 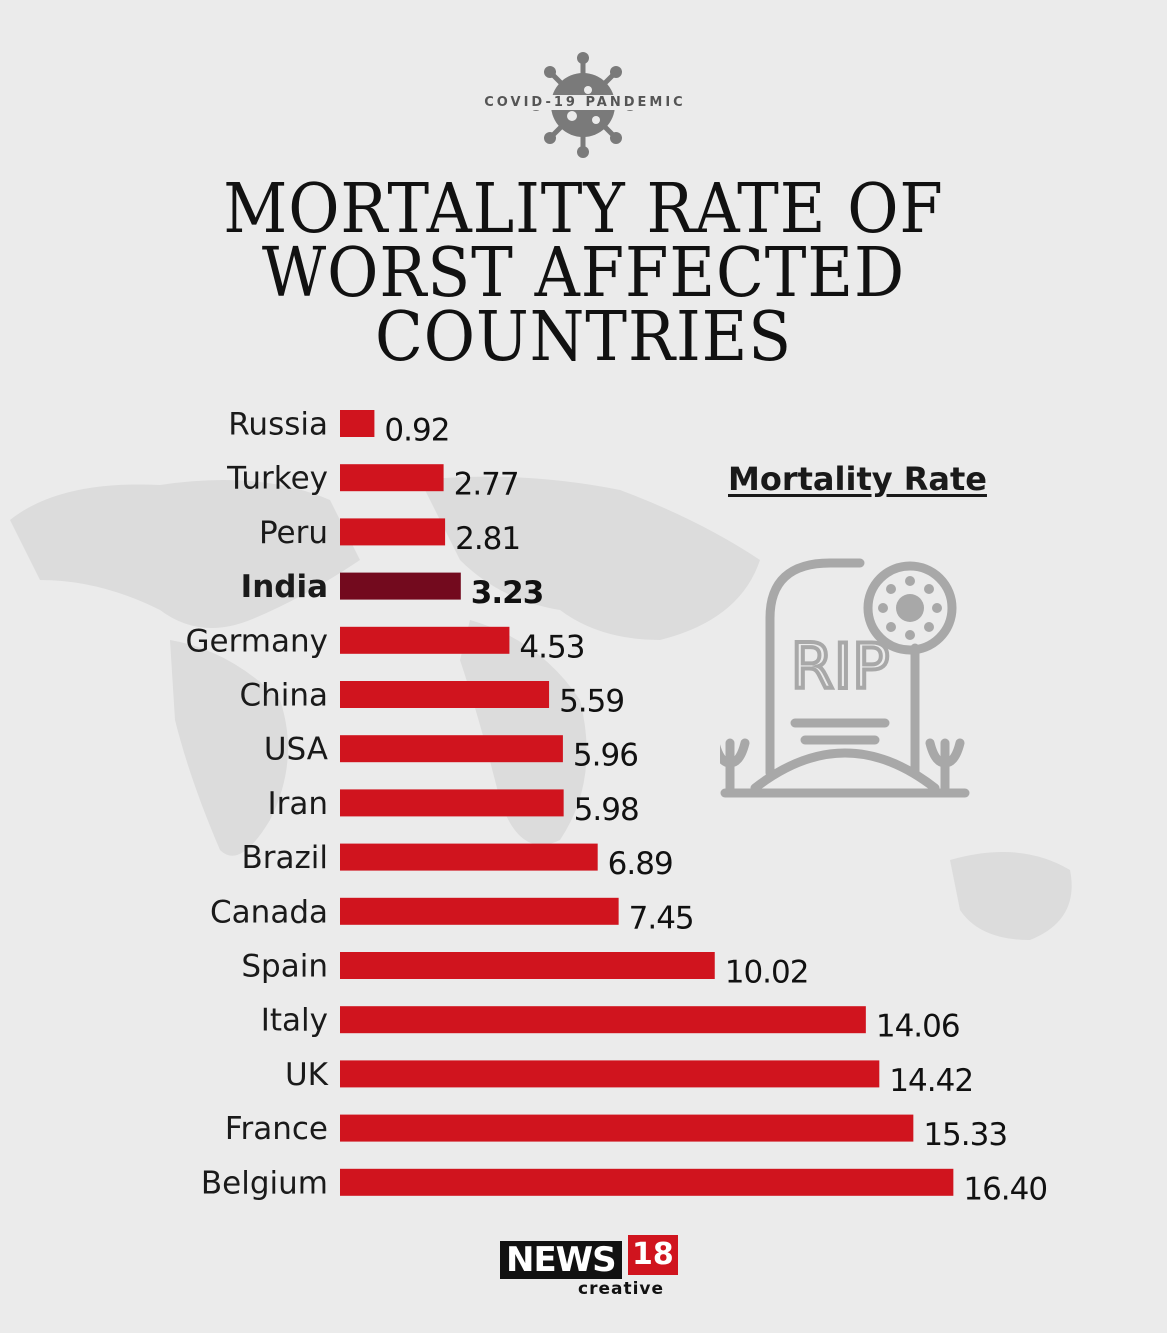 I want to click on value-label: 15.33, so click(x=965, y=1135).